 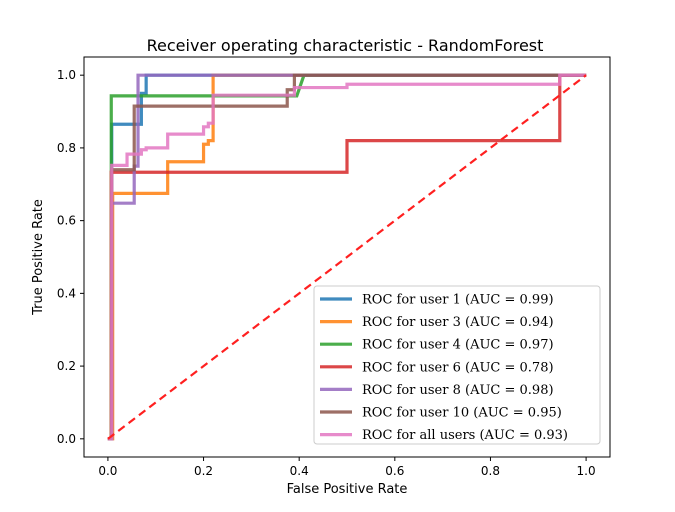 I want to click on y-tick-label: 0.2, so click(x=66, y=366).